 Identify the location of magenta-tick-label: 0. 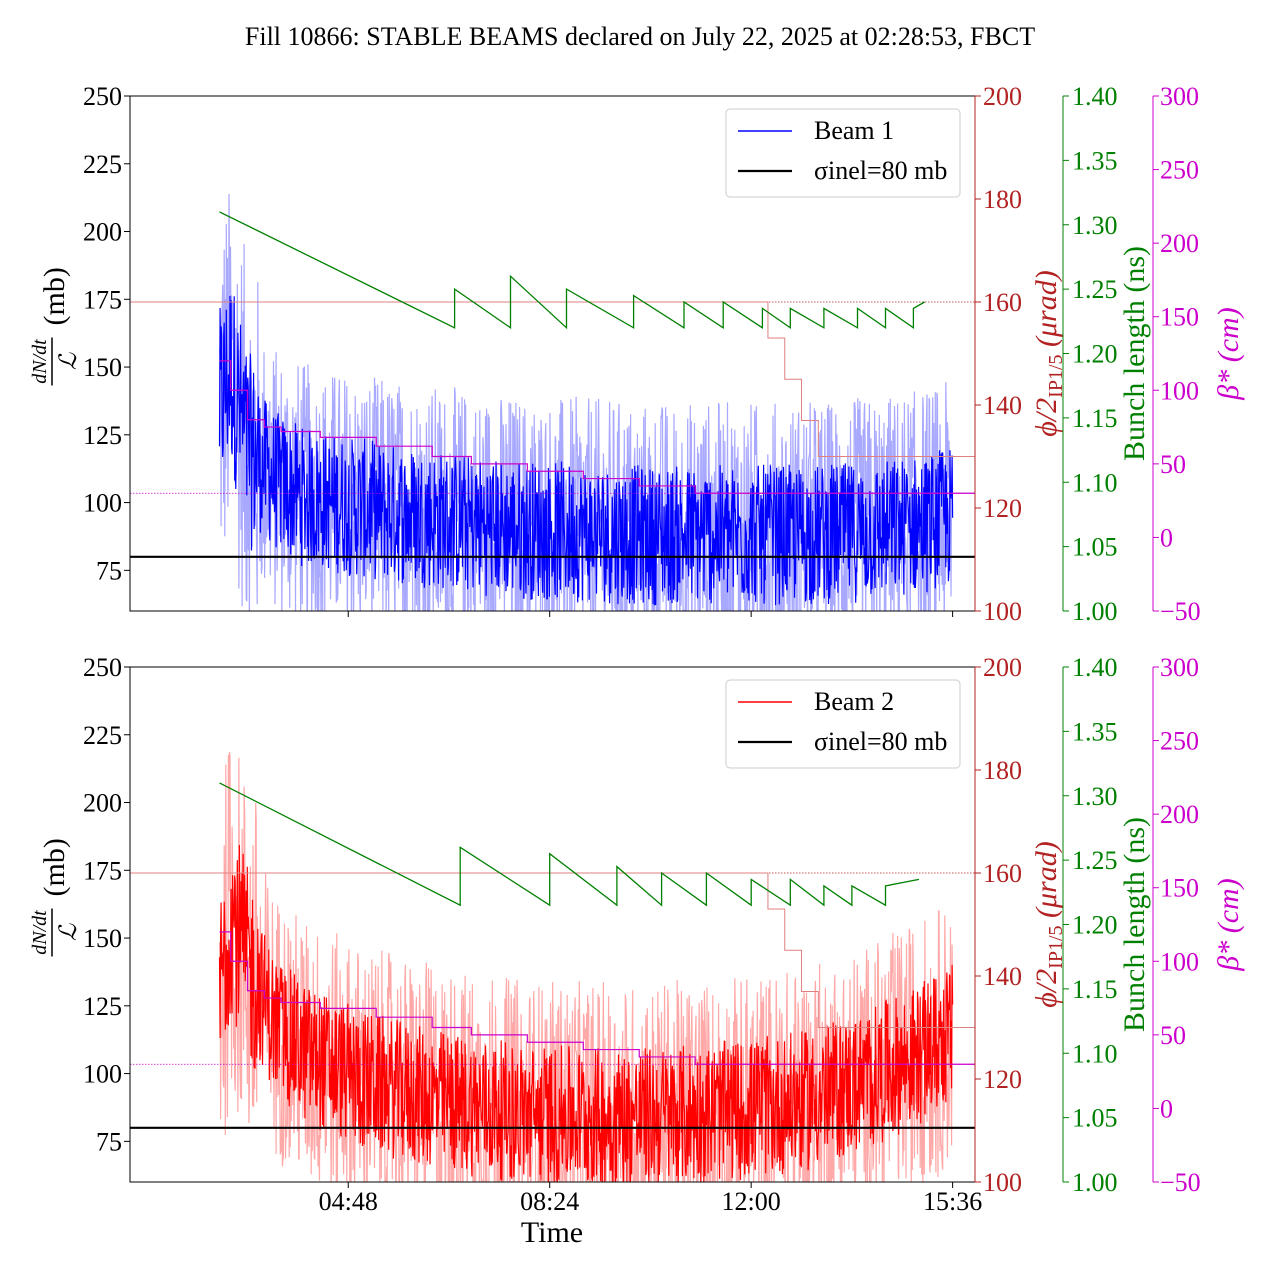
(1166, 537).